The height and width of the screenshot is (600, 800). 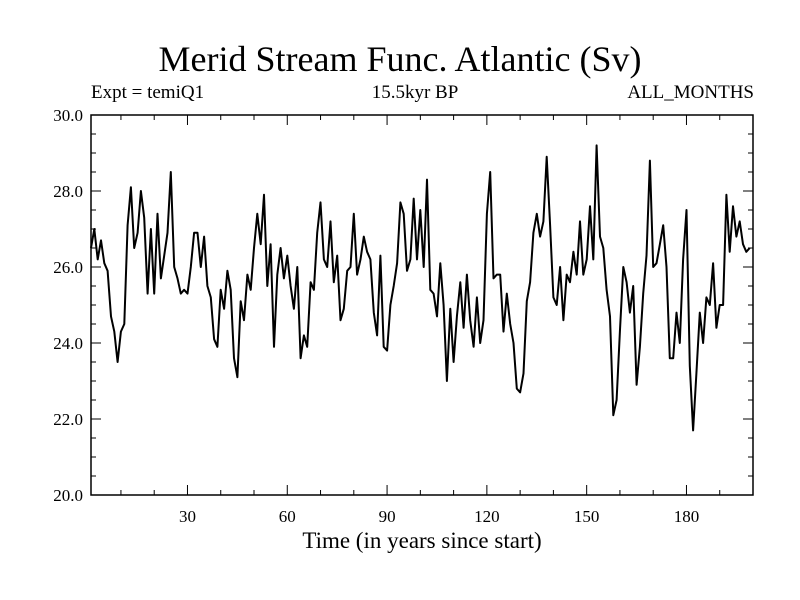 I want to click on x-tick-label: 180, so click(x=687, y=516).